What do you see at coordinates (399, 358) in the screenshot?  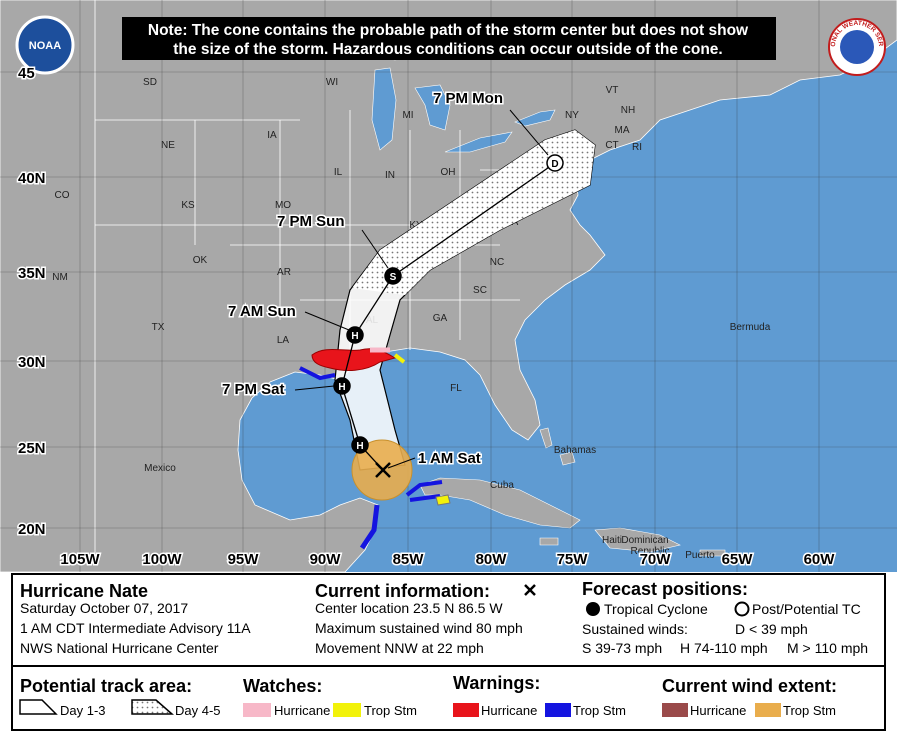 I see `trop-storm-watch` at bounding box center [399, 358].